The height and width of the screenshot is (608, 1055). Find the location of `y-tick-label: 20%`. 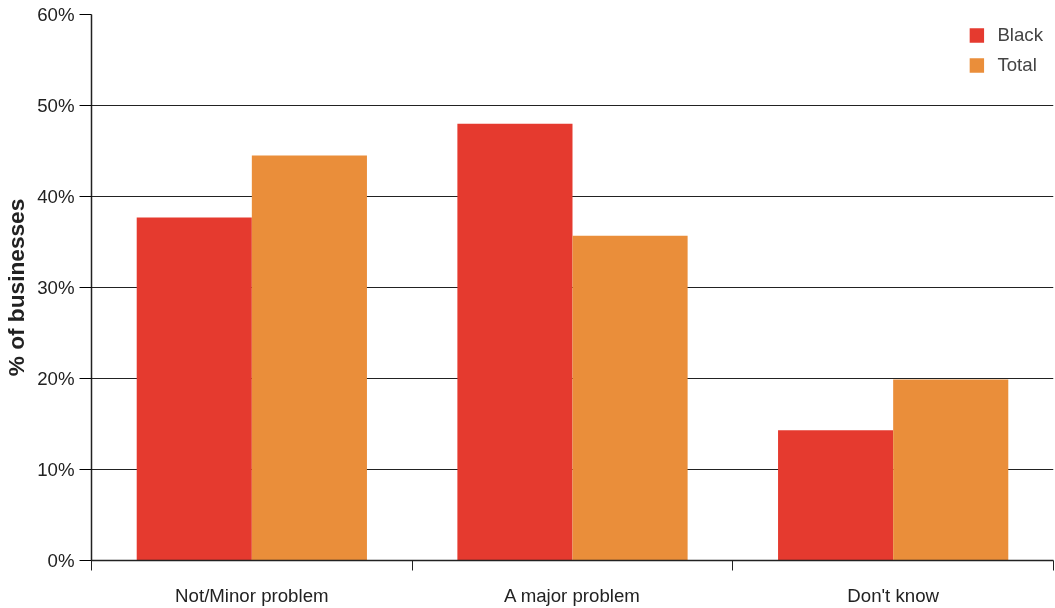

y-tick-label: 20% is located at coordinates (56, 378).